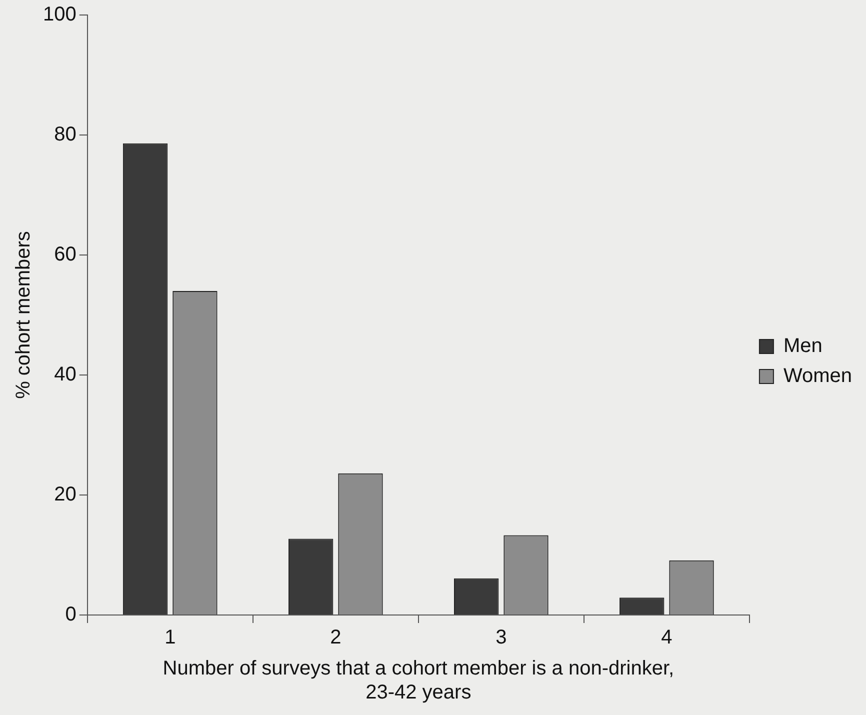 This screenshot has height=715, width=866. I want to click on x-tick-label: 1, so click(170, 637).